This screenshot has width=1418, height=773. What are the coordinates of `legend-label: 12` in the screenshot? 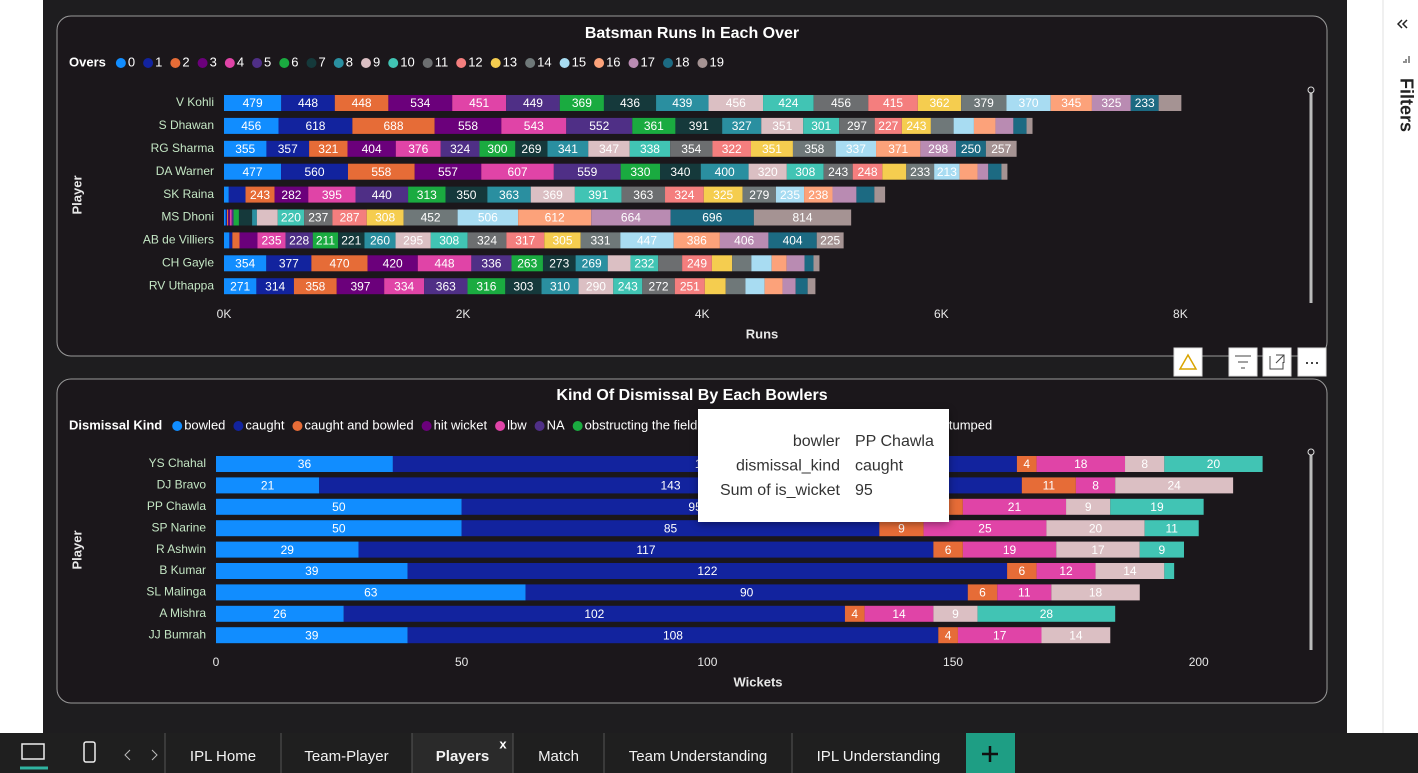 It's located at (475, 61).